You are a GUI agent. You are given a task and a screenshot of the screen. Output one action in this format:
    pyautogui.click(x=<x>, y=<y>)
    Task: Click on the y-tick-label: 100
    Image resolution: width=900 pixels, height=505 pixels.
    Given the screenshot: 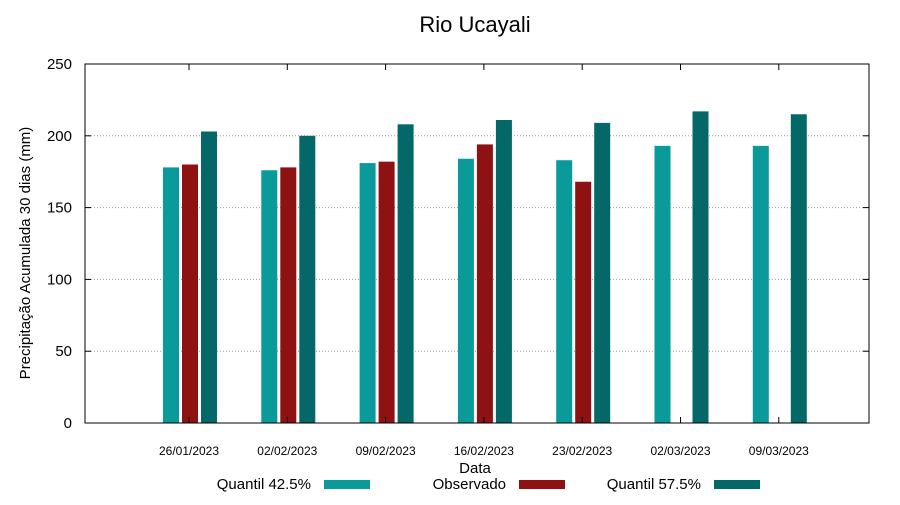 What is the action you would take?
    pyautogui.click(x=59, y=279)
    